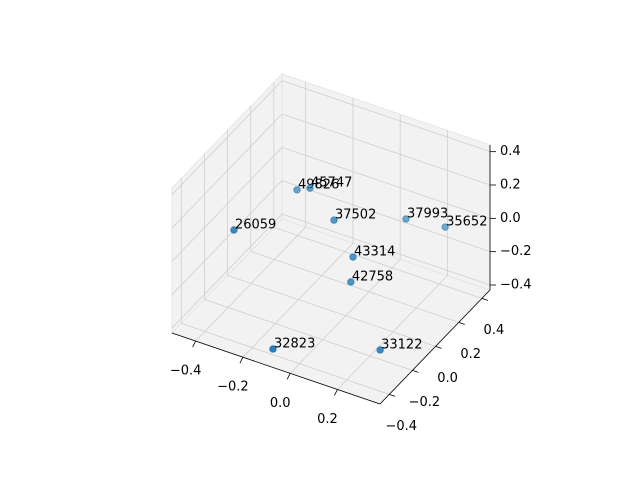  What do you see at coordinates (401, 426) in the screenshot?
I see `y-tick-label: −0.4` at bounding box center [401, 426].